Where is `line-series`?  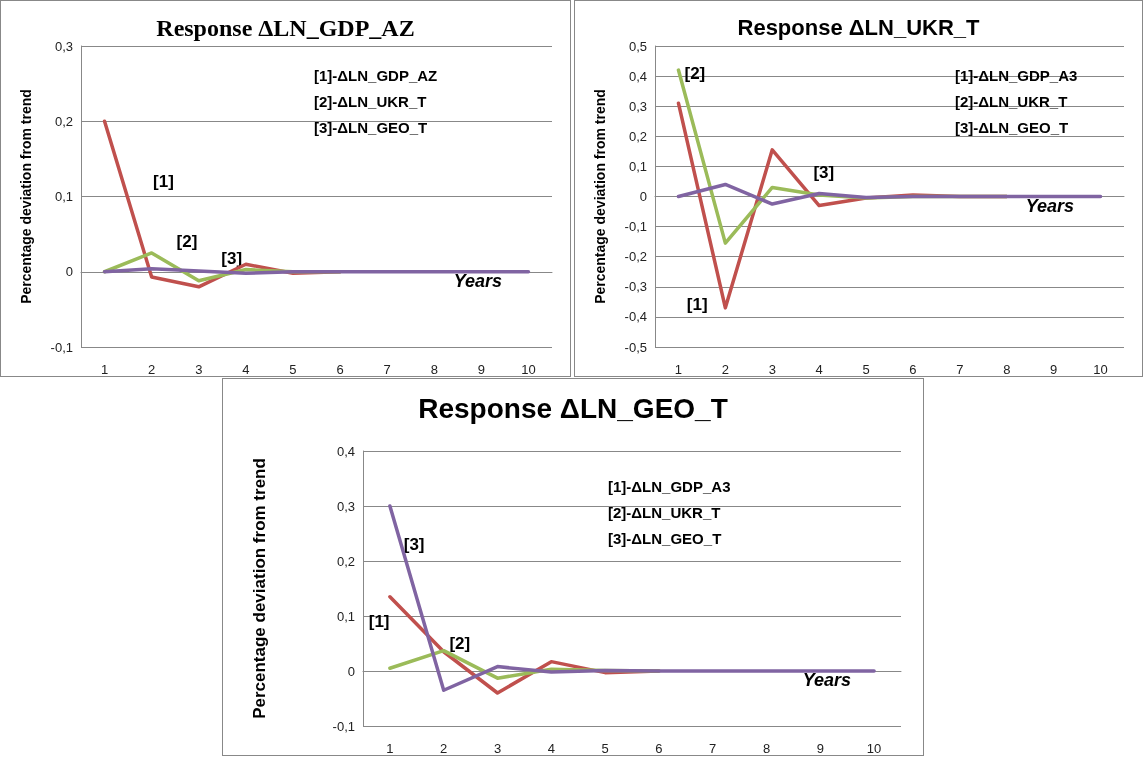 line-series is located at coordinates (632, 598).